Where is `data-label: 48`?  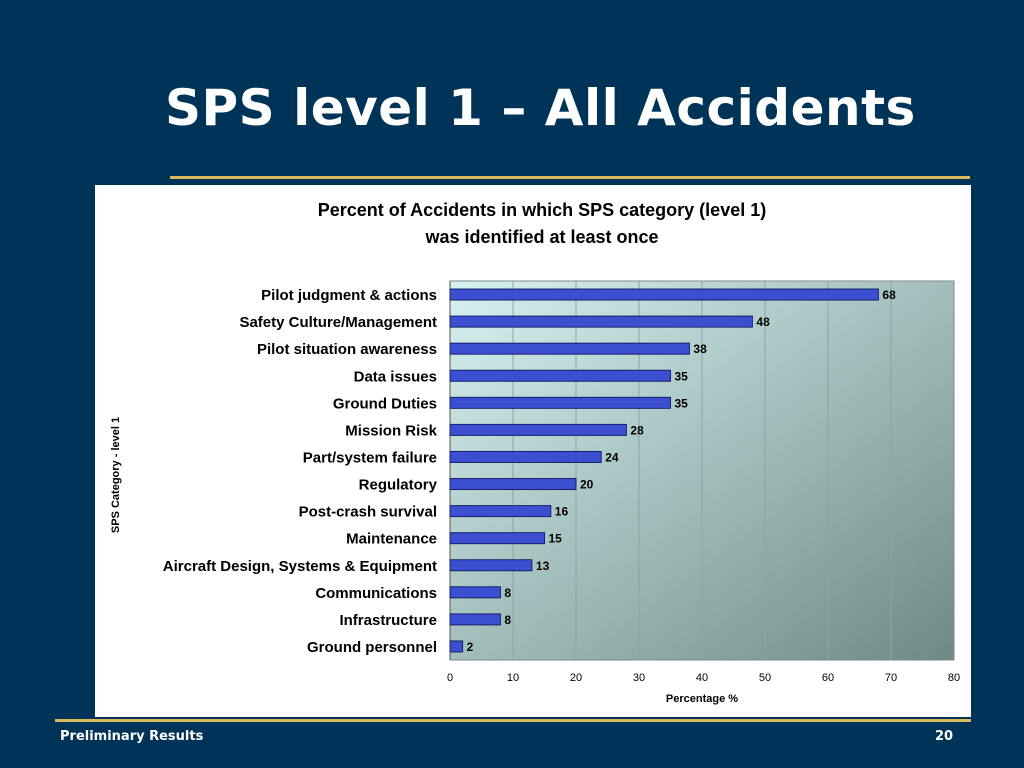
data-label: 48 is located at coordinates (763, 322).